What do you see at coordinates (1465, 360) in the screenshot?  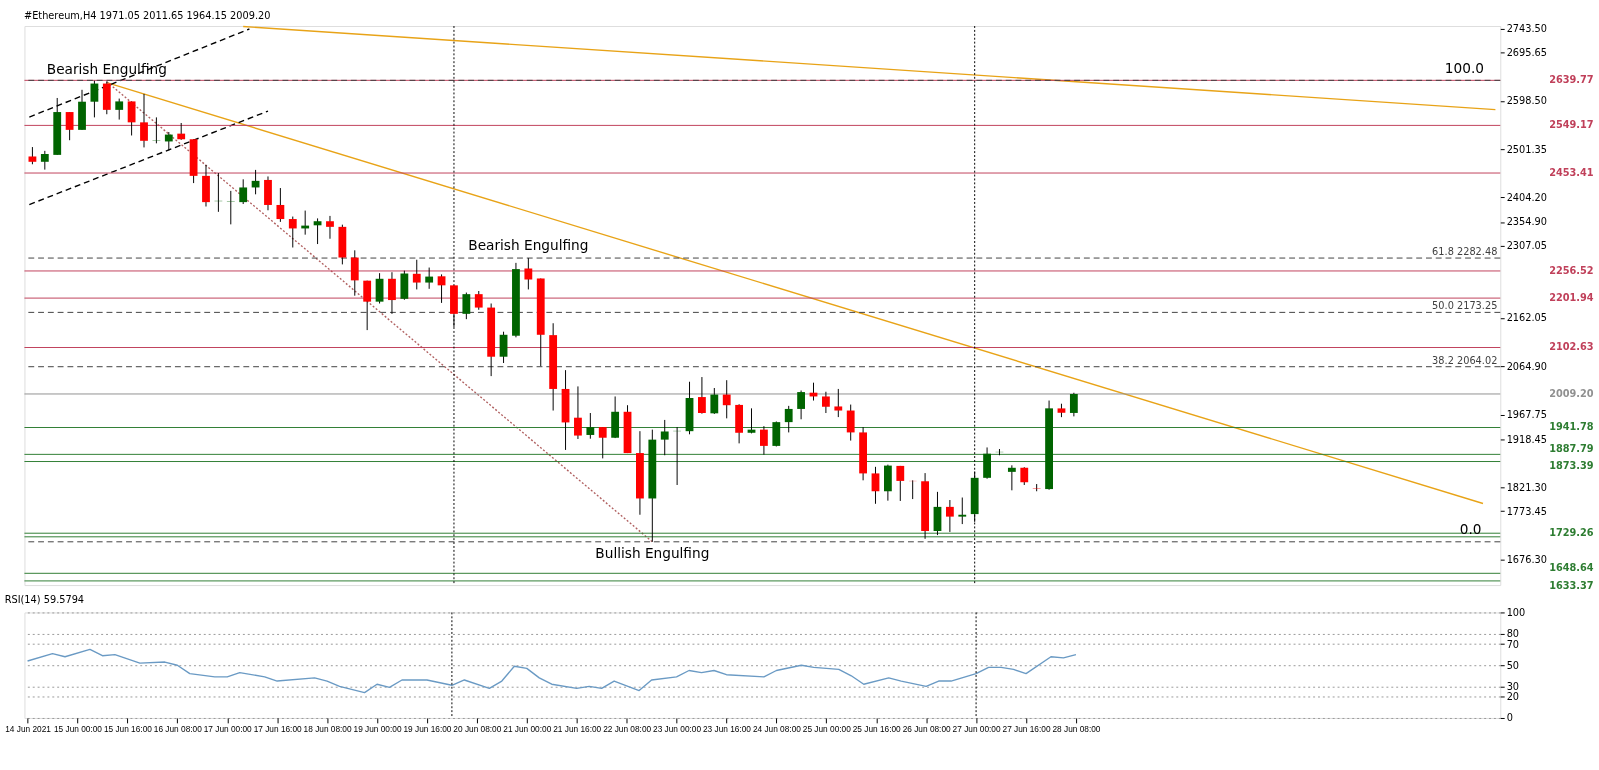 I see `ref-line-label: 38.2 2064.02` at bounding box center [1465, 360].